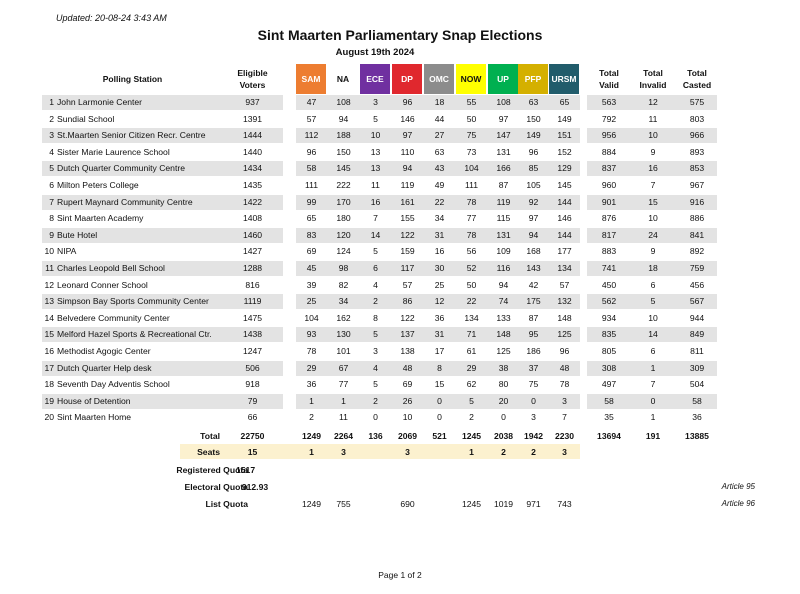  I want to click on votes-omc: 34, so click(439, 218).